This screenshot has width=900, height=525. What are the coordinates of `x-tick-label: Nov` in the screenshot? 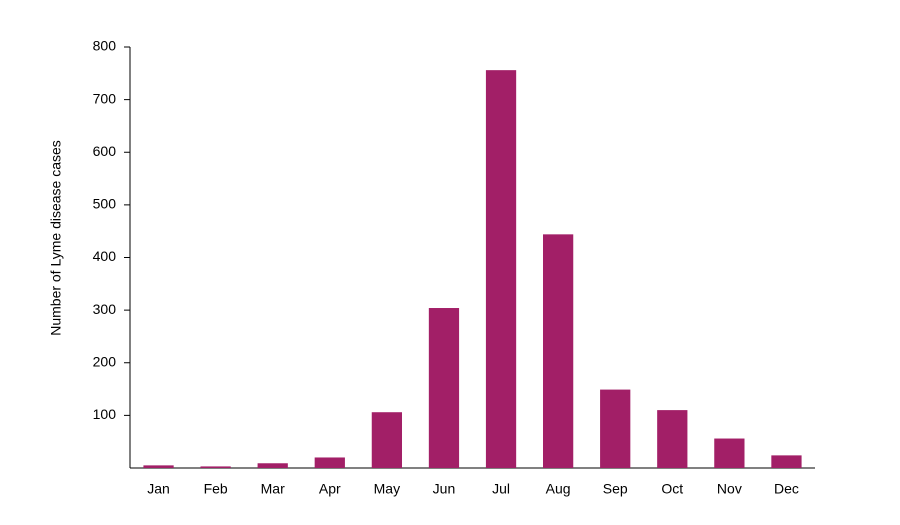 It's located at (729, 489).